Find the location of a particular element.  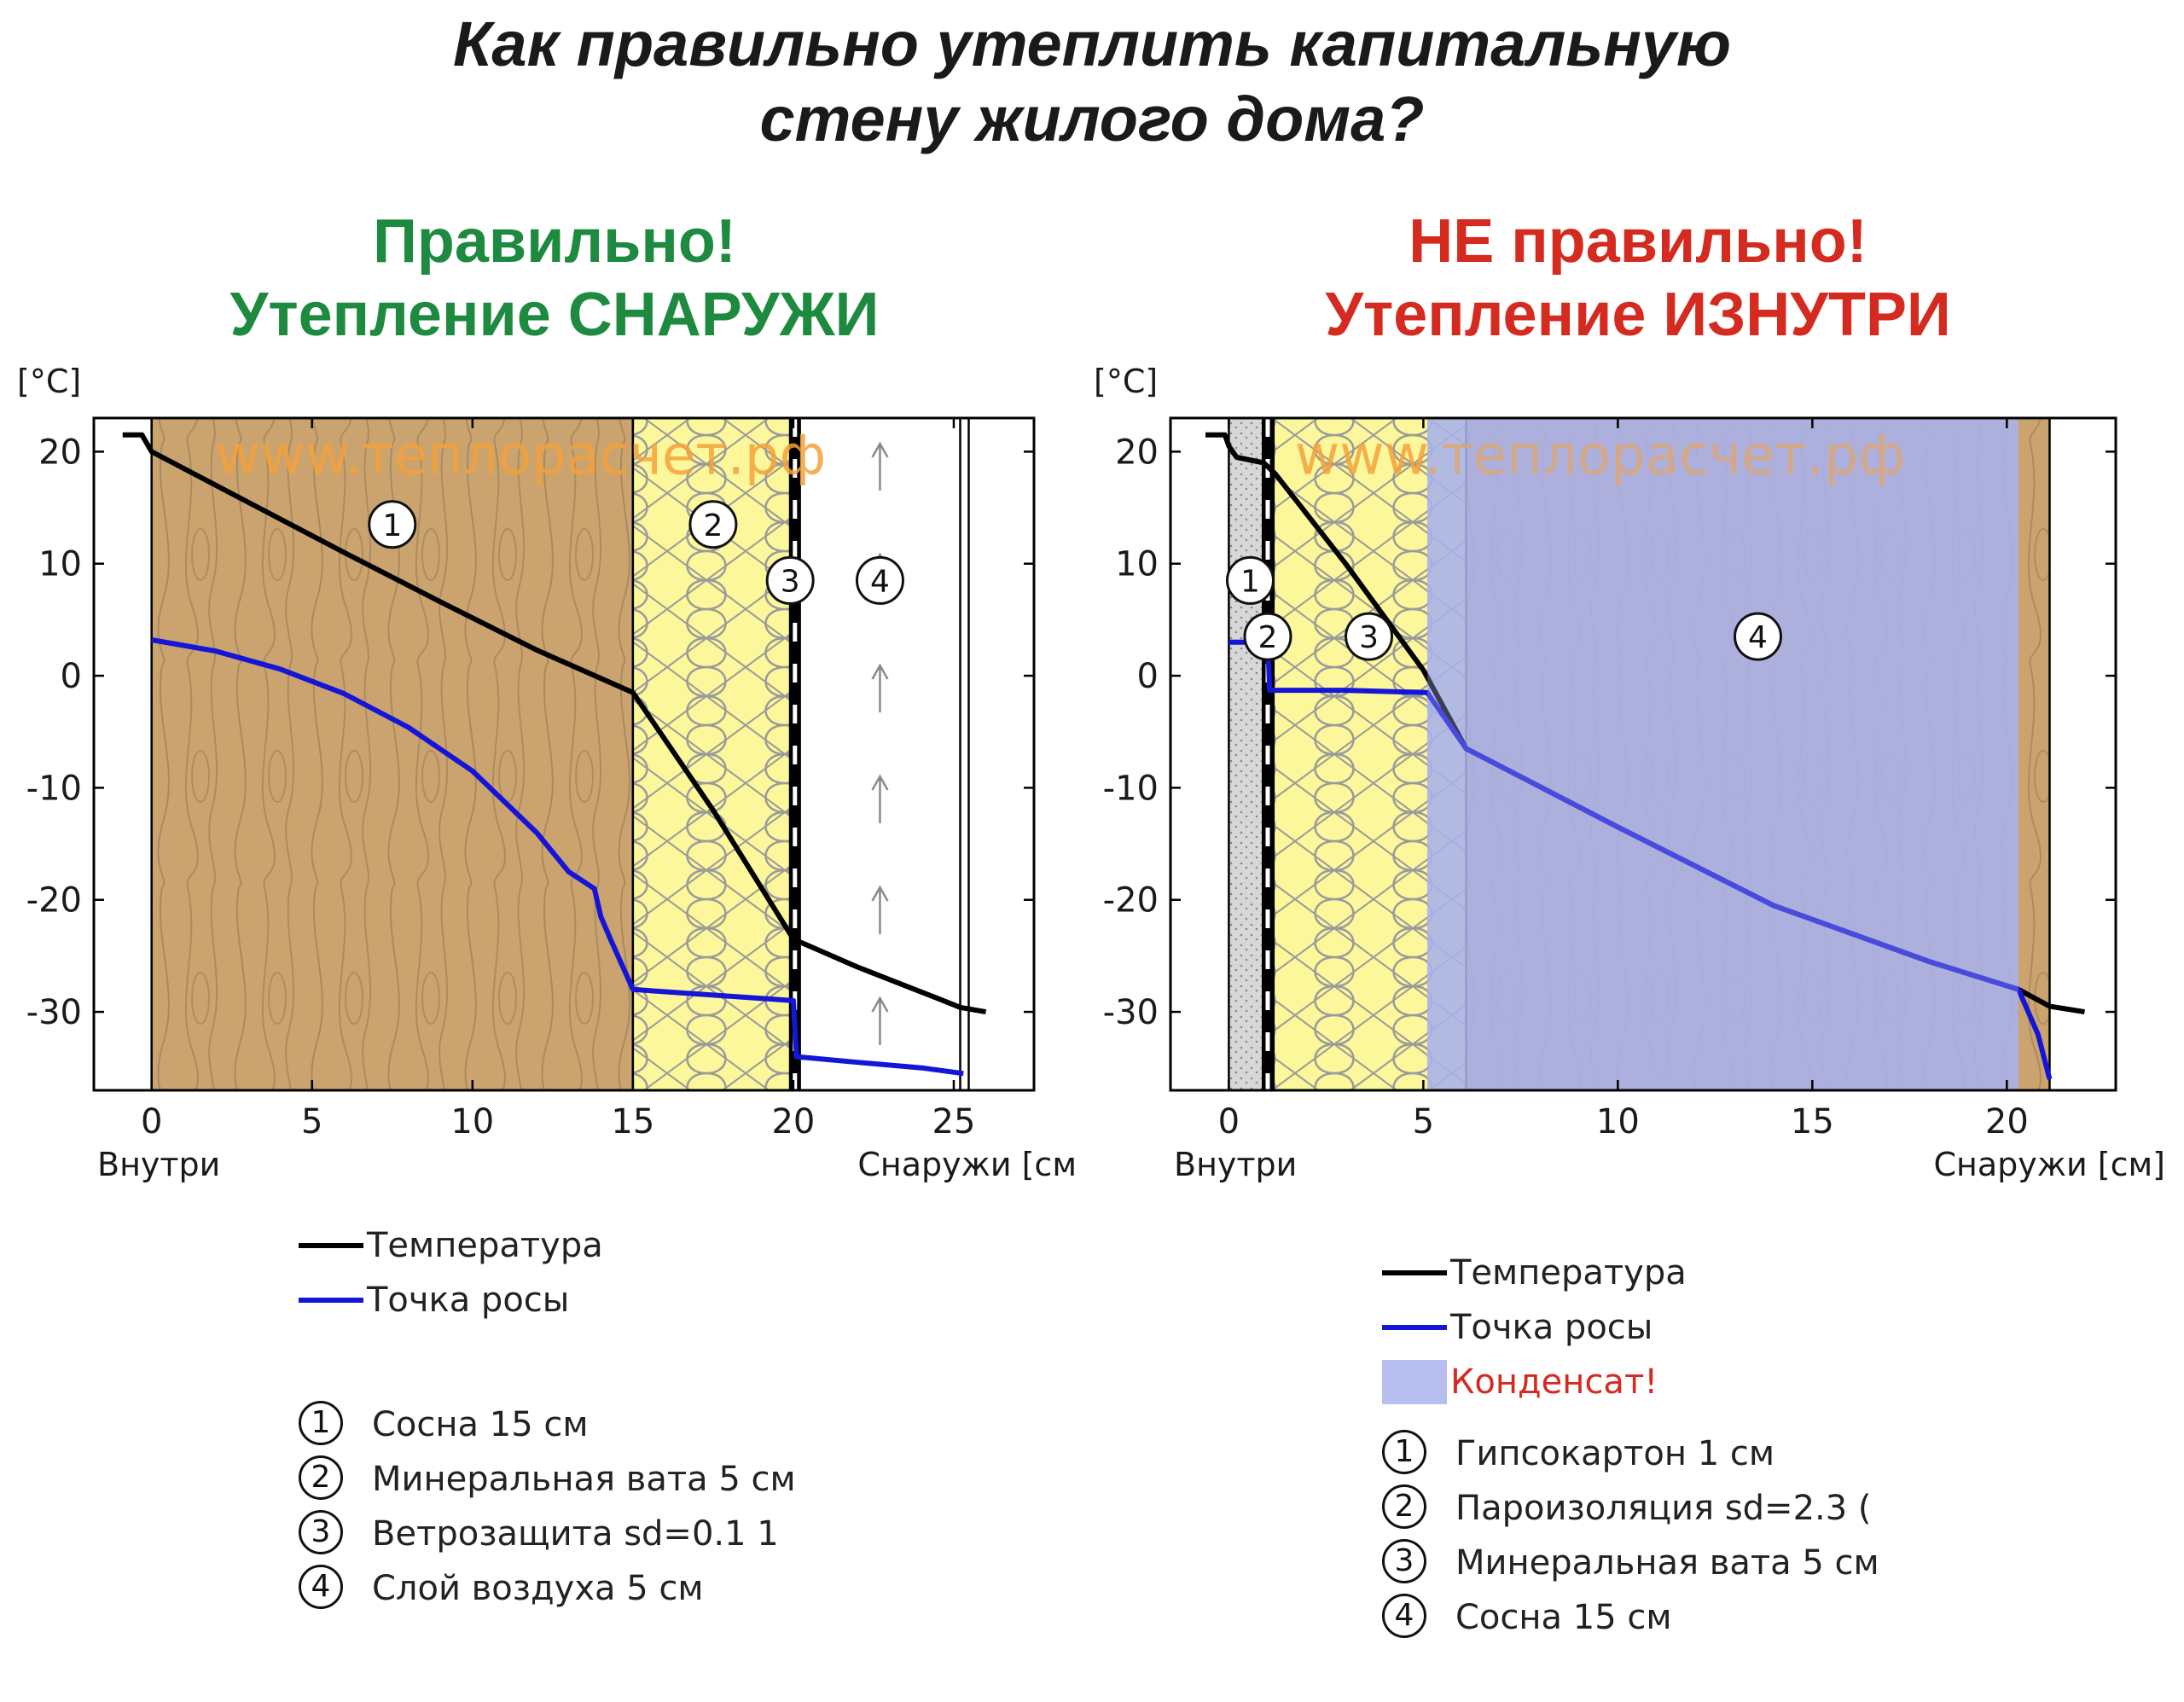

left-legend-layer-label: Минеральная вата 5 см is located at coordinates (584, 1479).